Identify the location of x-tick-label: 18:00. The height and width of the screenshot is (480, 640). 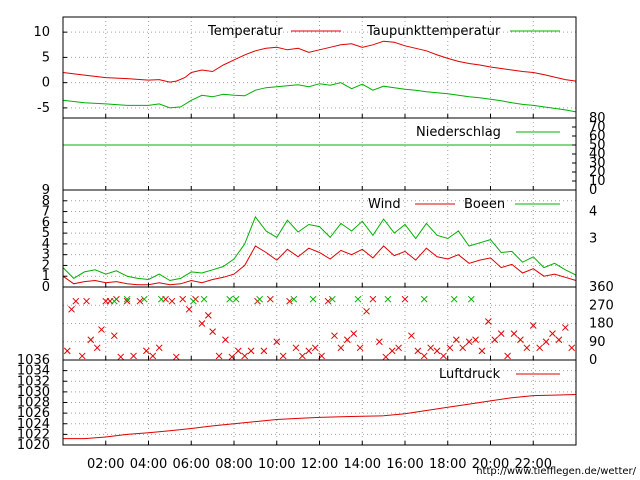
(447, 464).